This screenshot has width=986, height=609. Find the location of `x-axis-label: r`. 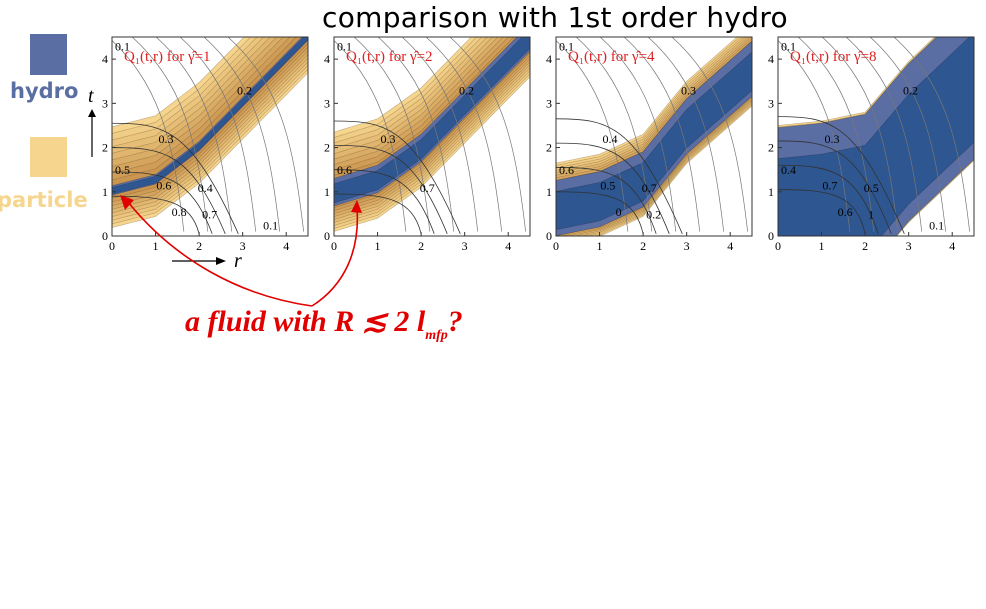

x-axis-label: r is located at coordinates (238, 261).